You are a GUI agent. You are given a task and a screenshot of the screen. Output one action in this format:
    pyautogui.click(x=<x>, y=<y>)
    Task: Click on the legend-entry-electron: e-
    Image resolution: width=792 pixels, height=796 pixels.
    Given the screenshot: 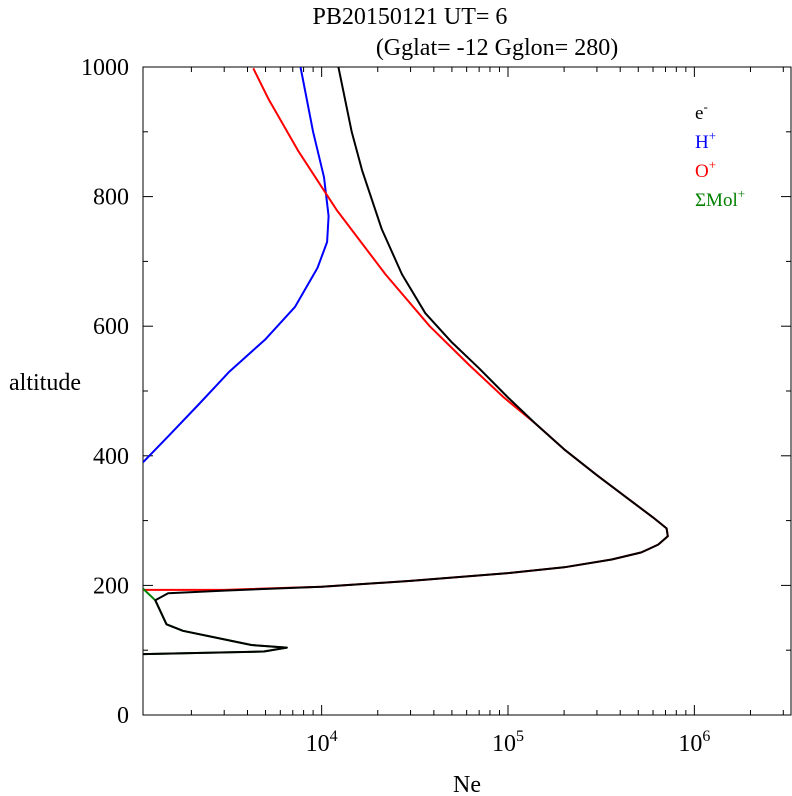 What is the action you would take?
    pyautogui.click(x=701, y=111)
    